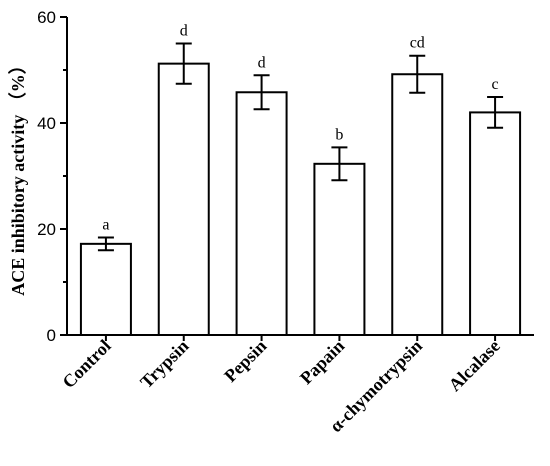 Image resolution: width=550 pixels, height=466 pixels. Describe the element at coordinates (164, 364) in the screenshot. I see `category-label-1: Trypsin` at that location.